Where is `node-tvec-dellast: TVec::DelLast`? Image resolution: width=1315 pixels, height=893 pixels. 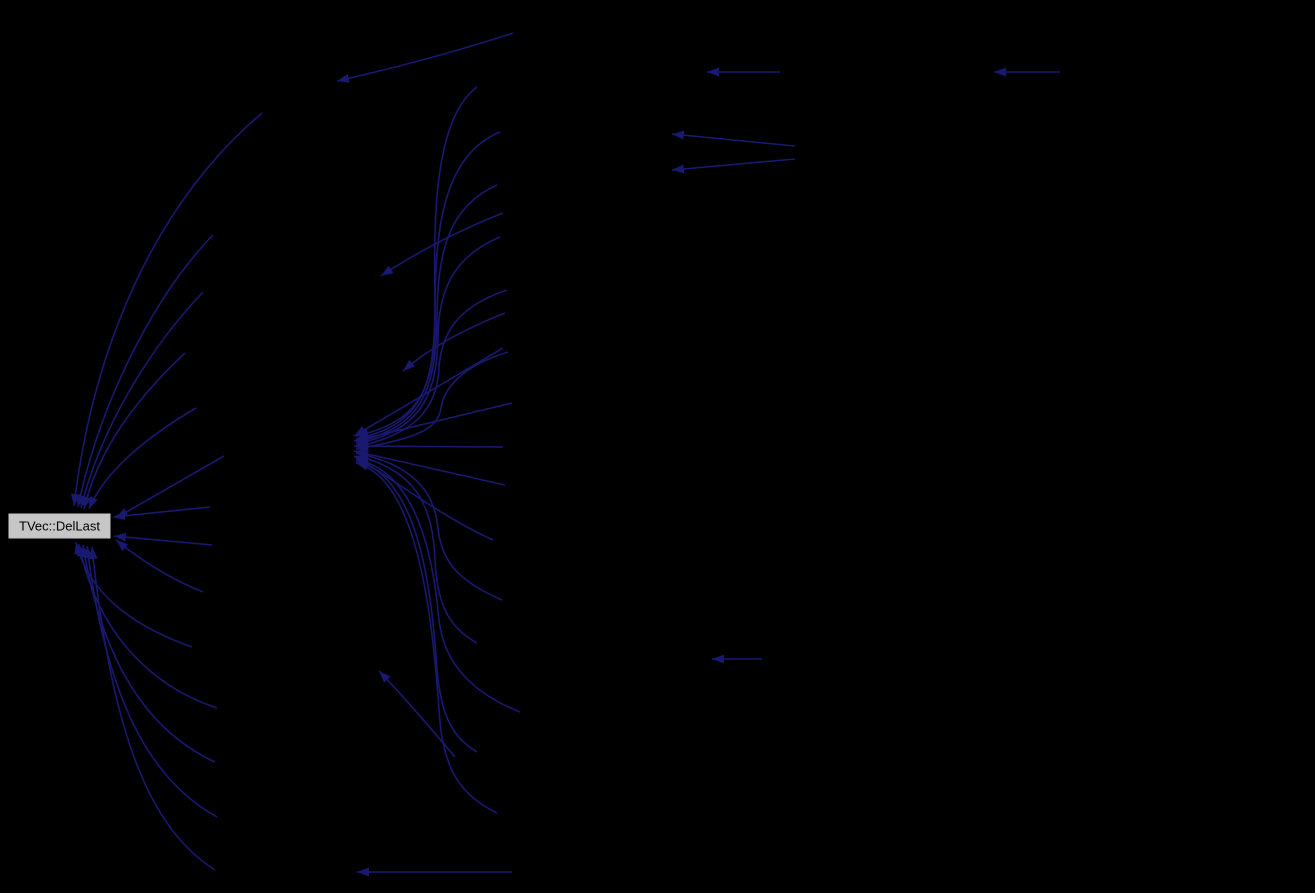
node-tvec-dellast: TVec::DelLast is located at coordinates (59, 526).